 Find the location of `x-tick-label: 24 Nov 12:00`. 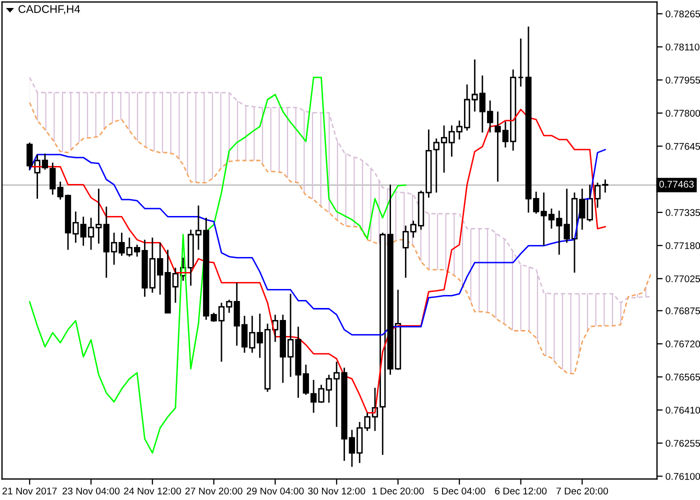

x-tick-label: 24 Nov 12:00 is located at coordinates (152, 491).